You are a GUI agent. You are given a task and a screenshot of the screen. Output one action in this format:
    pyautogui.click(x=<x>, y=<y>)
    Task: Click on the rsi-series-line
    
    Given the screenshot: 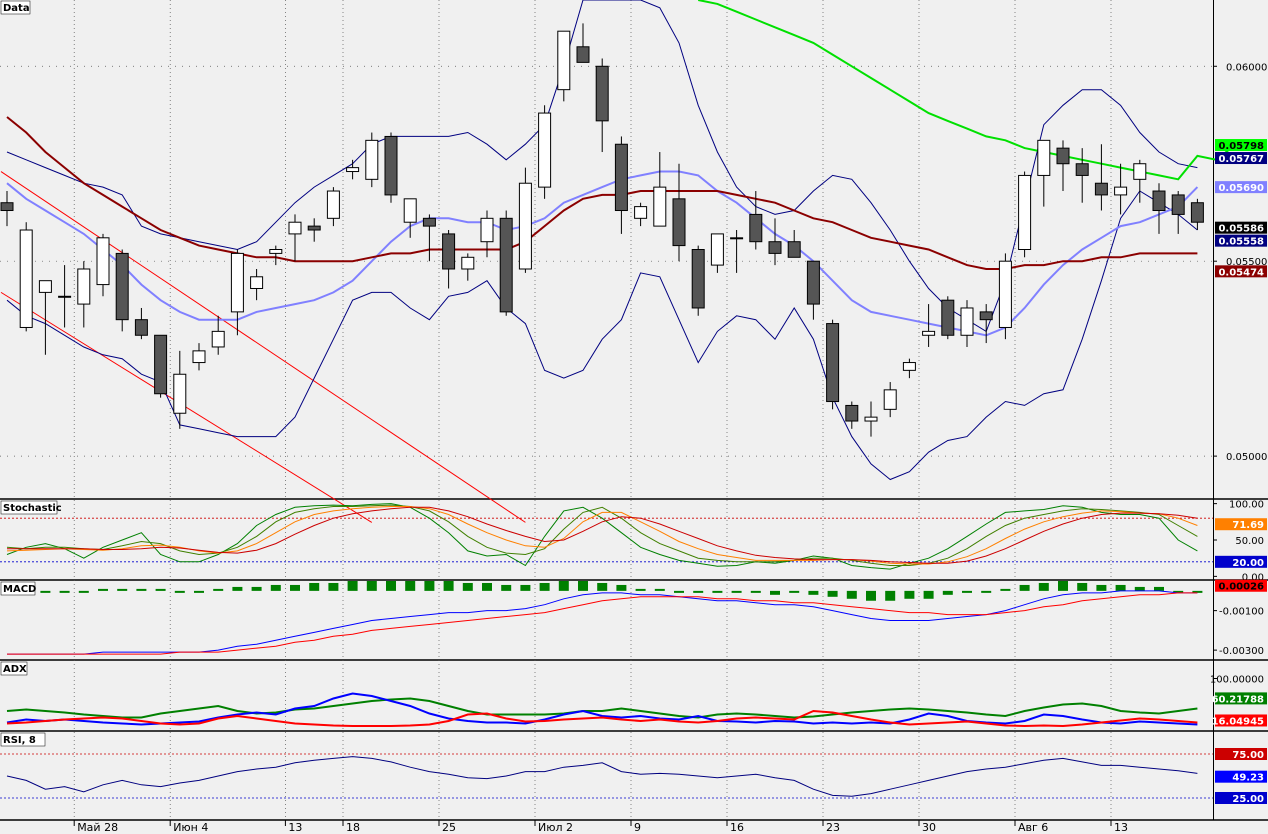 What is the action you would take?
    pyautogui.click(x=602, y=776)
    